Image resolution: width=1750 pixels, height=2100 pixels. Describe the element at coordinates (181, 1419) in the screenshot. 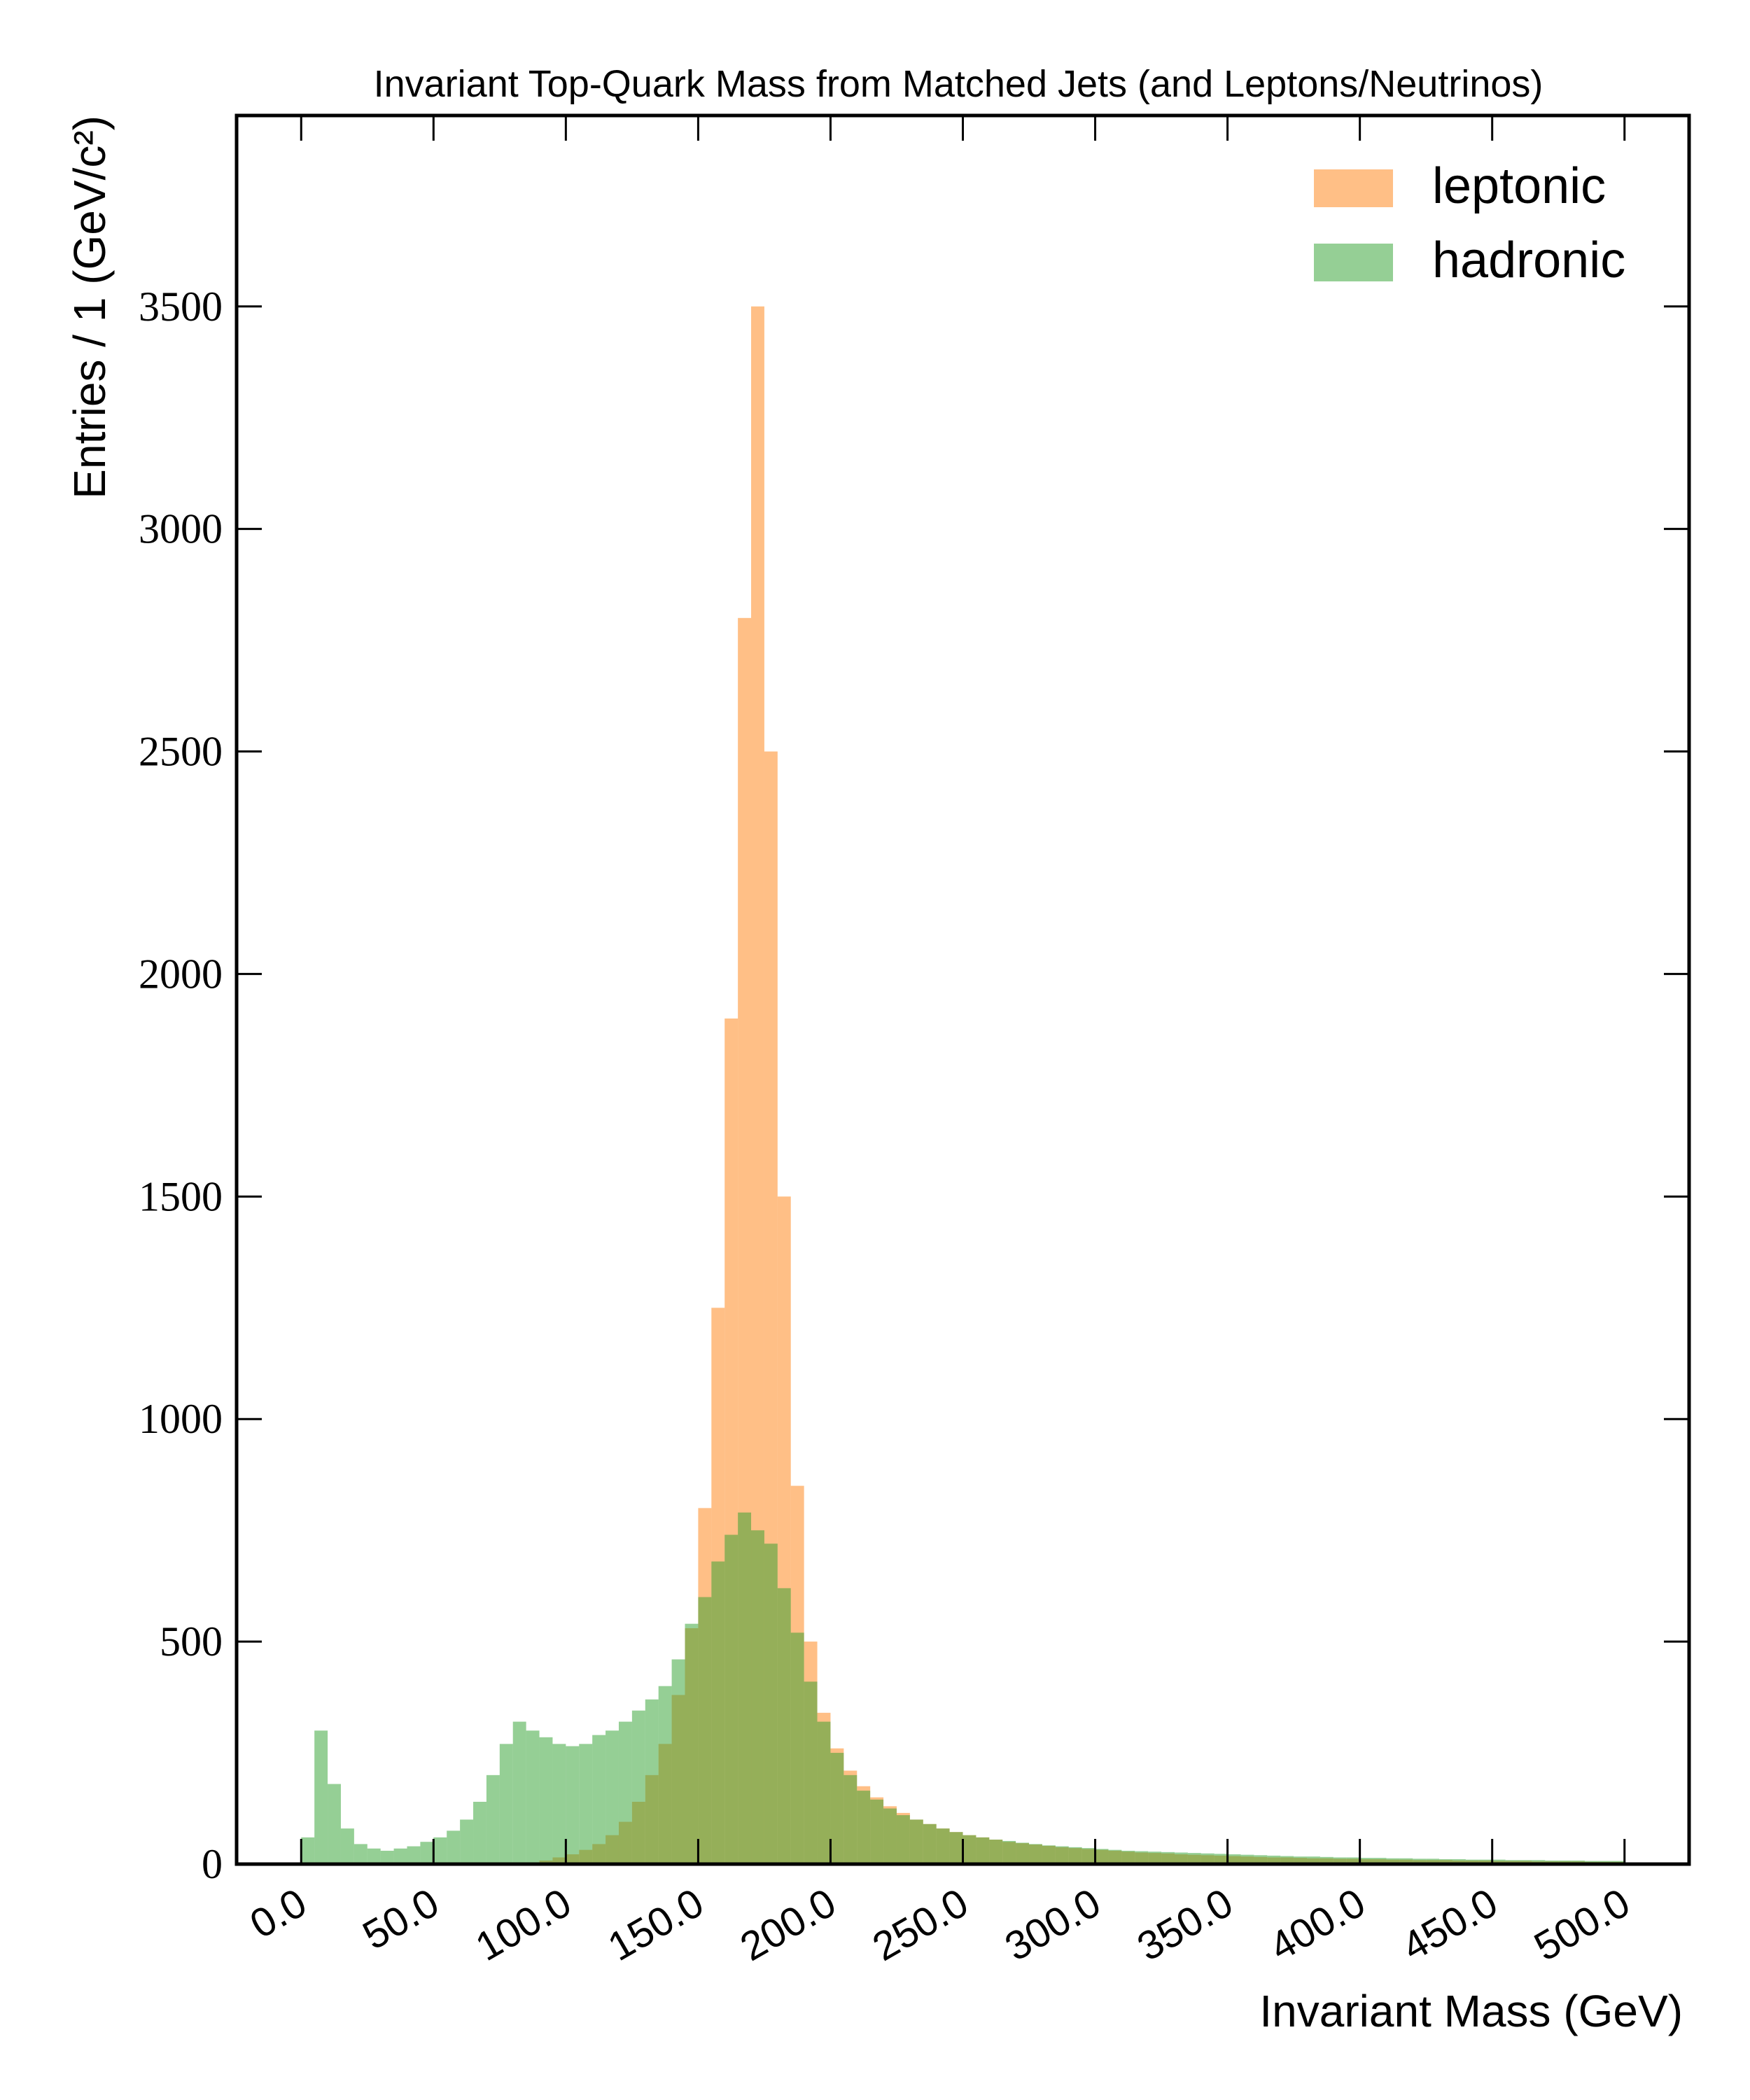

I see `y-tick-label: 1000` at that location.